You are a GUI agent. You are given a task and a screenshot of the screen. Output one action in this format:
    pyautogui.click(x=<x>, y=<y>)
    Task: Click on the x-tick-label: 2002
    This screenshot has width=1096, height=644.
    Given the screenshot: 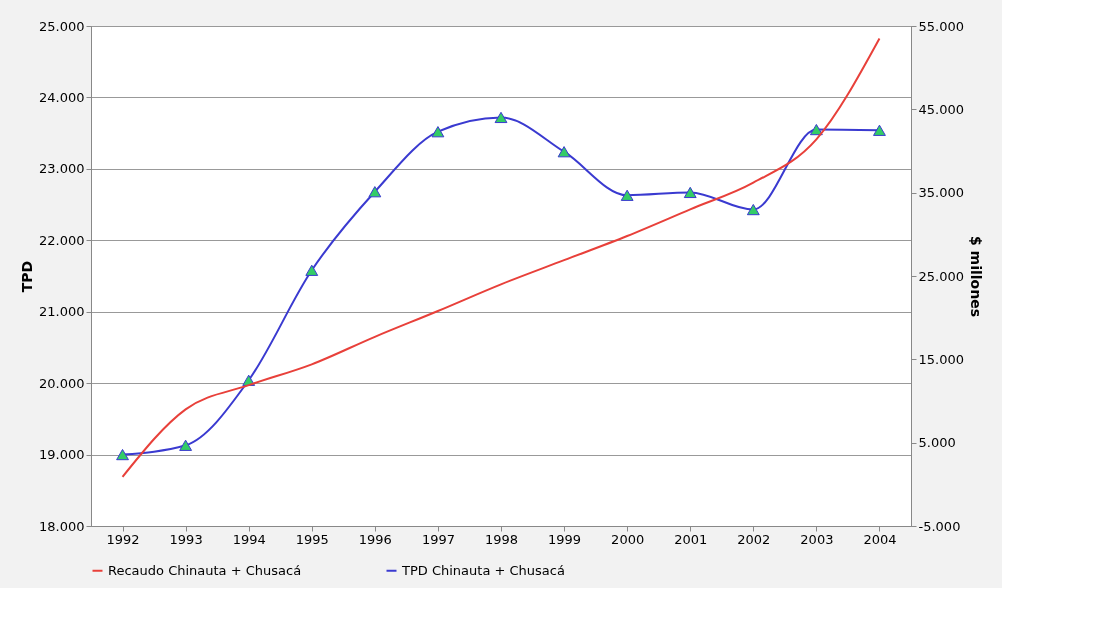 What is the action you would take?
    pyautogui.click(x=754, y=539)
    